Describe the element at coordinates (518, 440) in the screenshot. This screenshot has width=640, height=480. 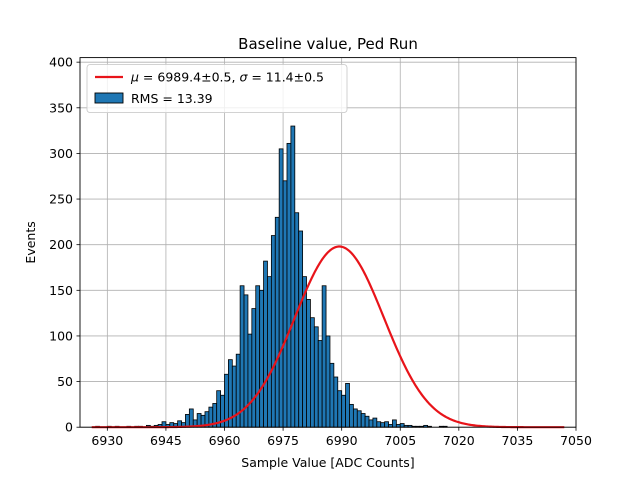
I see `x-tick-label: 7035` at that location.